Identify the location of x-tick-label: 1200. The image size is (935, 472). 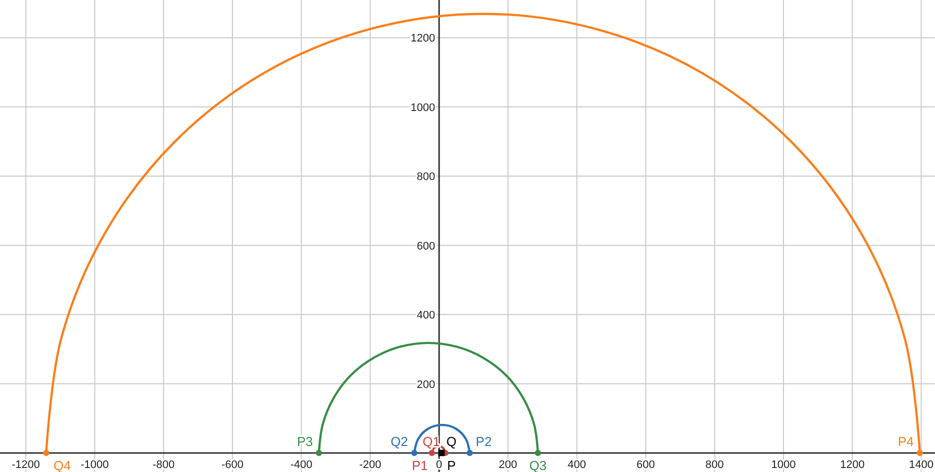
(852, 464).